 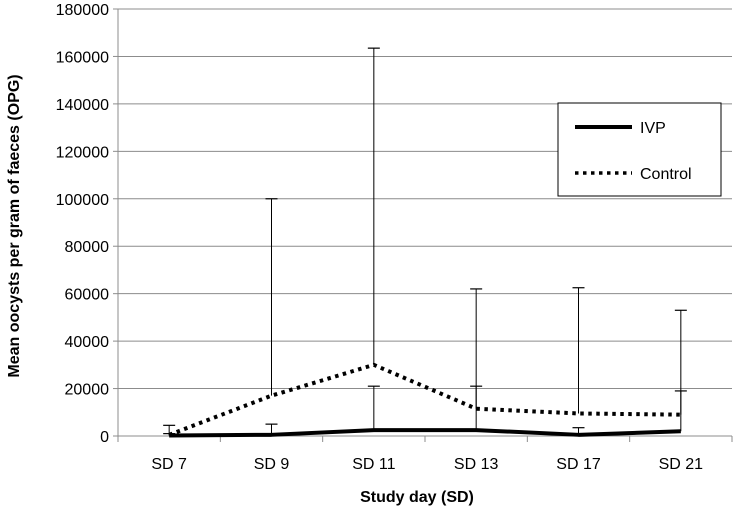 I want to click on y-tick-label: 160000, so click(x=82, y=57).